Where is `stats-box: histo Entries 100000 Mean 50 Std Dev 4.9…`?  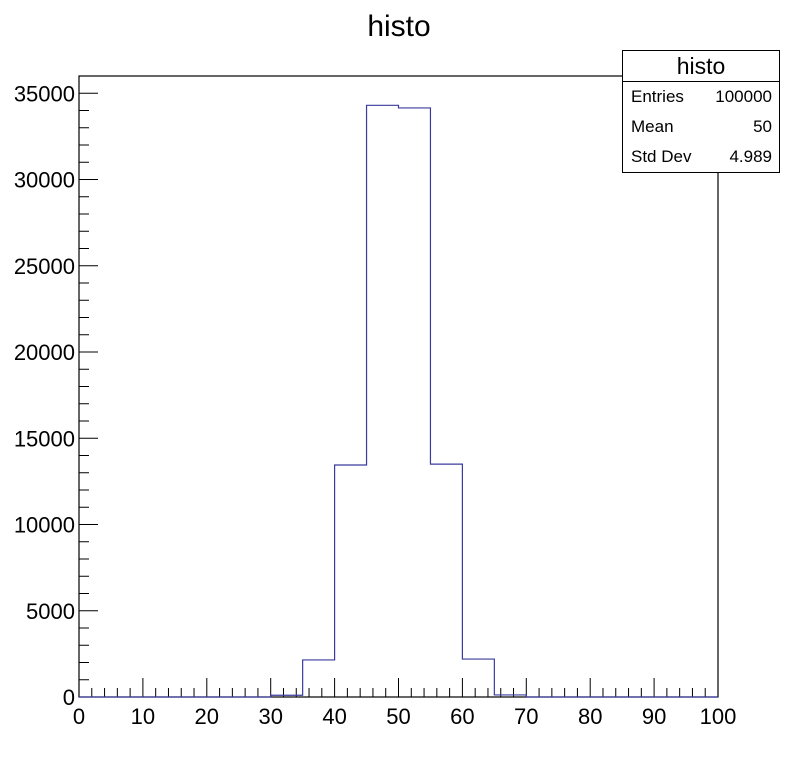
stats-box: histo Entries 100000 Mean 50 Std Dev 4.9… is located at coordinates (701, 111).